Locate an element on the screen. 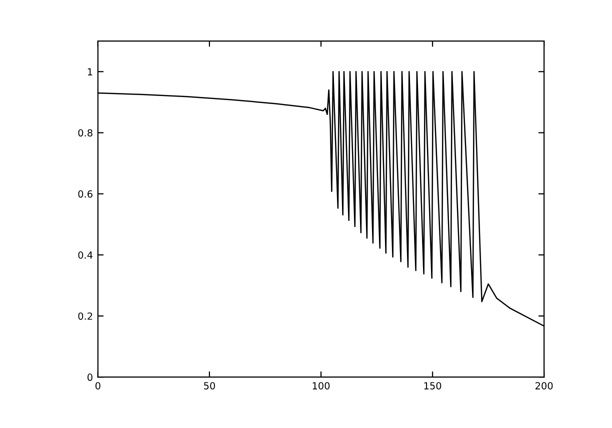 This screenshot has width=612, height=428. x-tick-label: 50 is located at coordinates (209, 386).